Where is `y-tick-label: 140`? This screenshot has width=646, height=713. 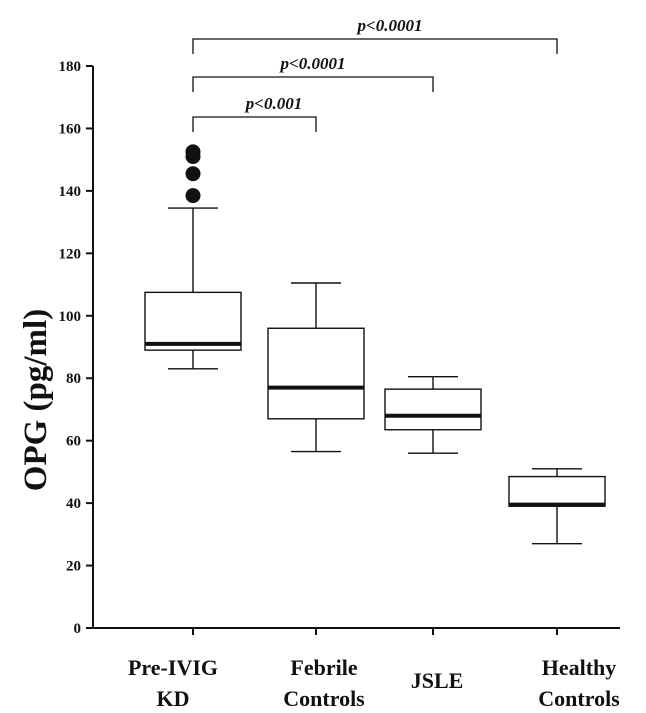 y-tick-label: 140 is located at coordinates (70, 192).